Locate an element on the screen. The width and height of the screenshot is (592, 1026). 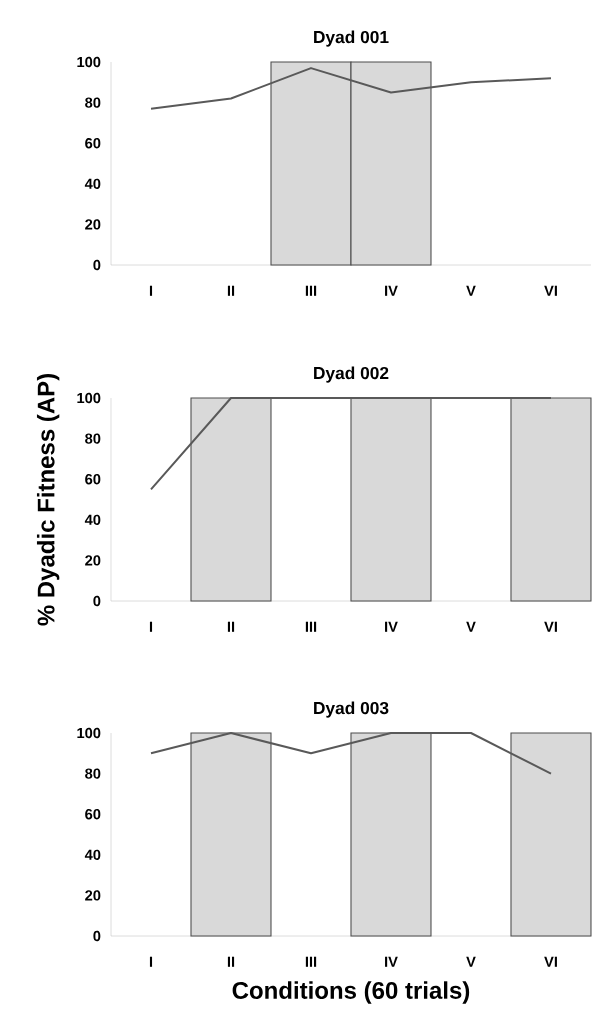
chart-title: Dyad 002 is located at coordinates (351, 374).